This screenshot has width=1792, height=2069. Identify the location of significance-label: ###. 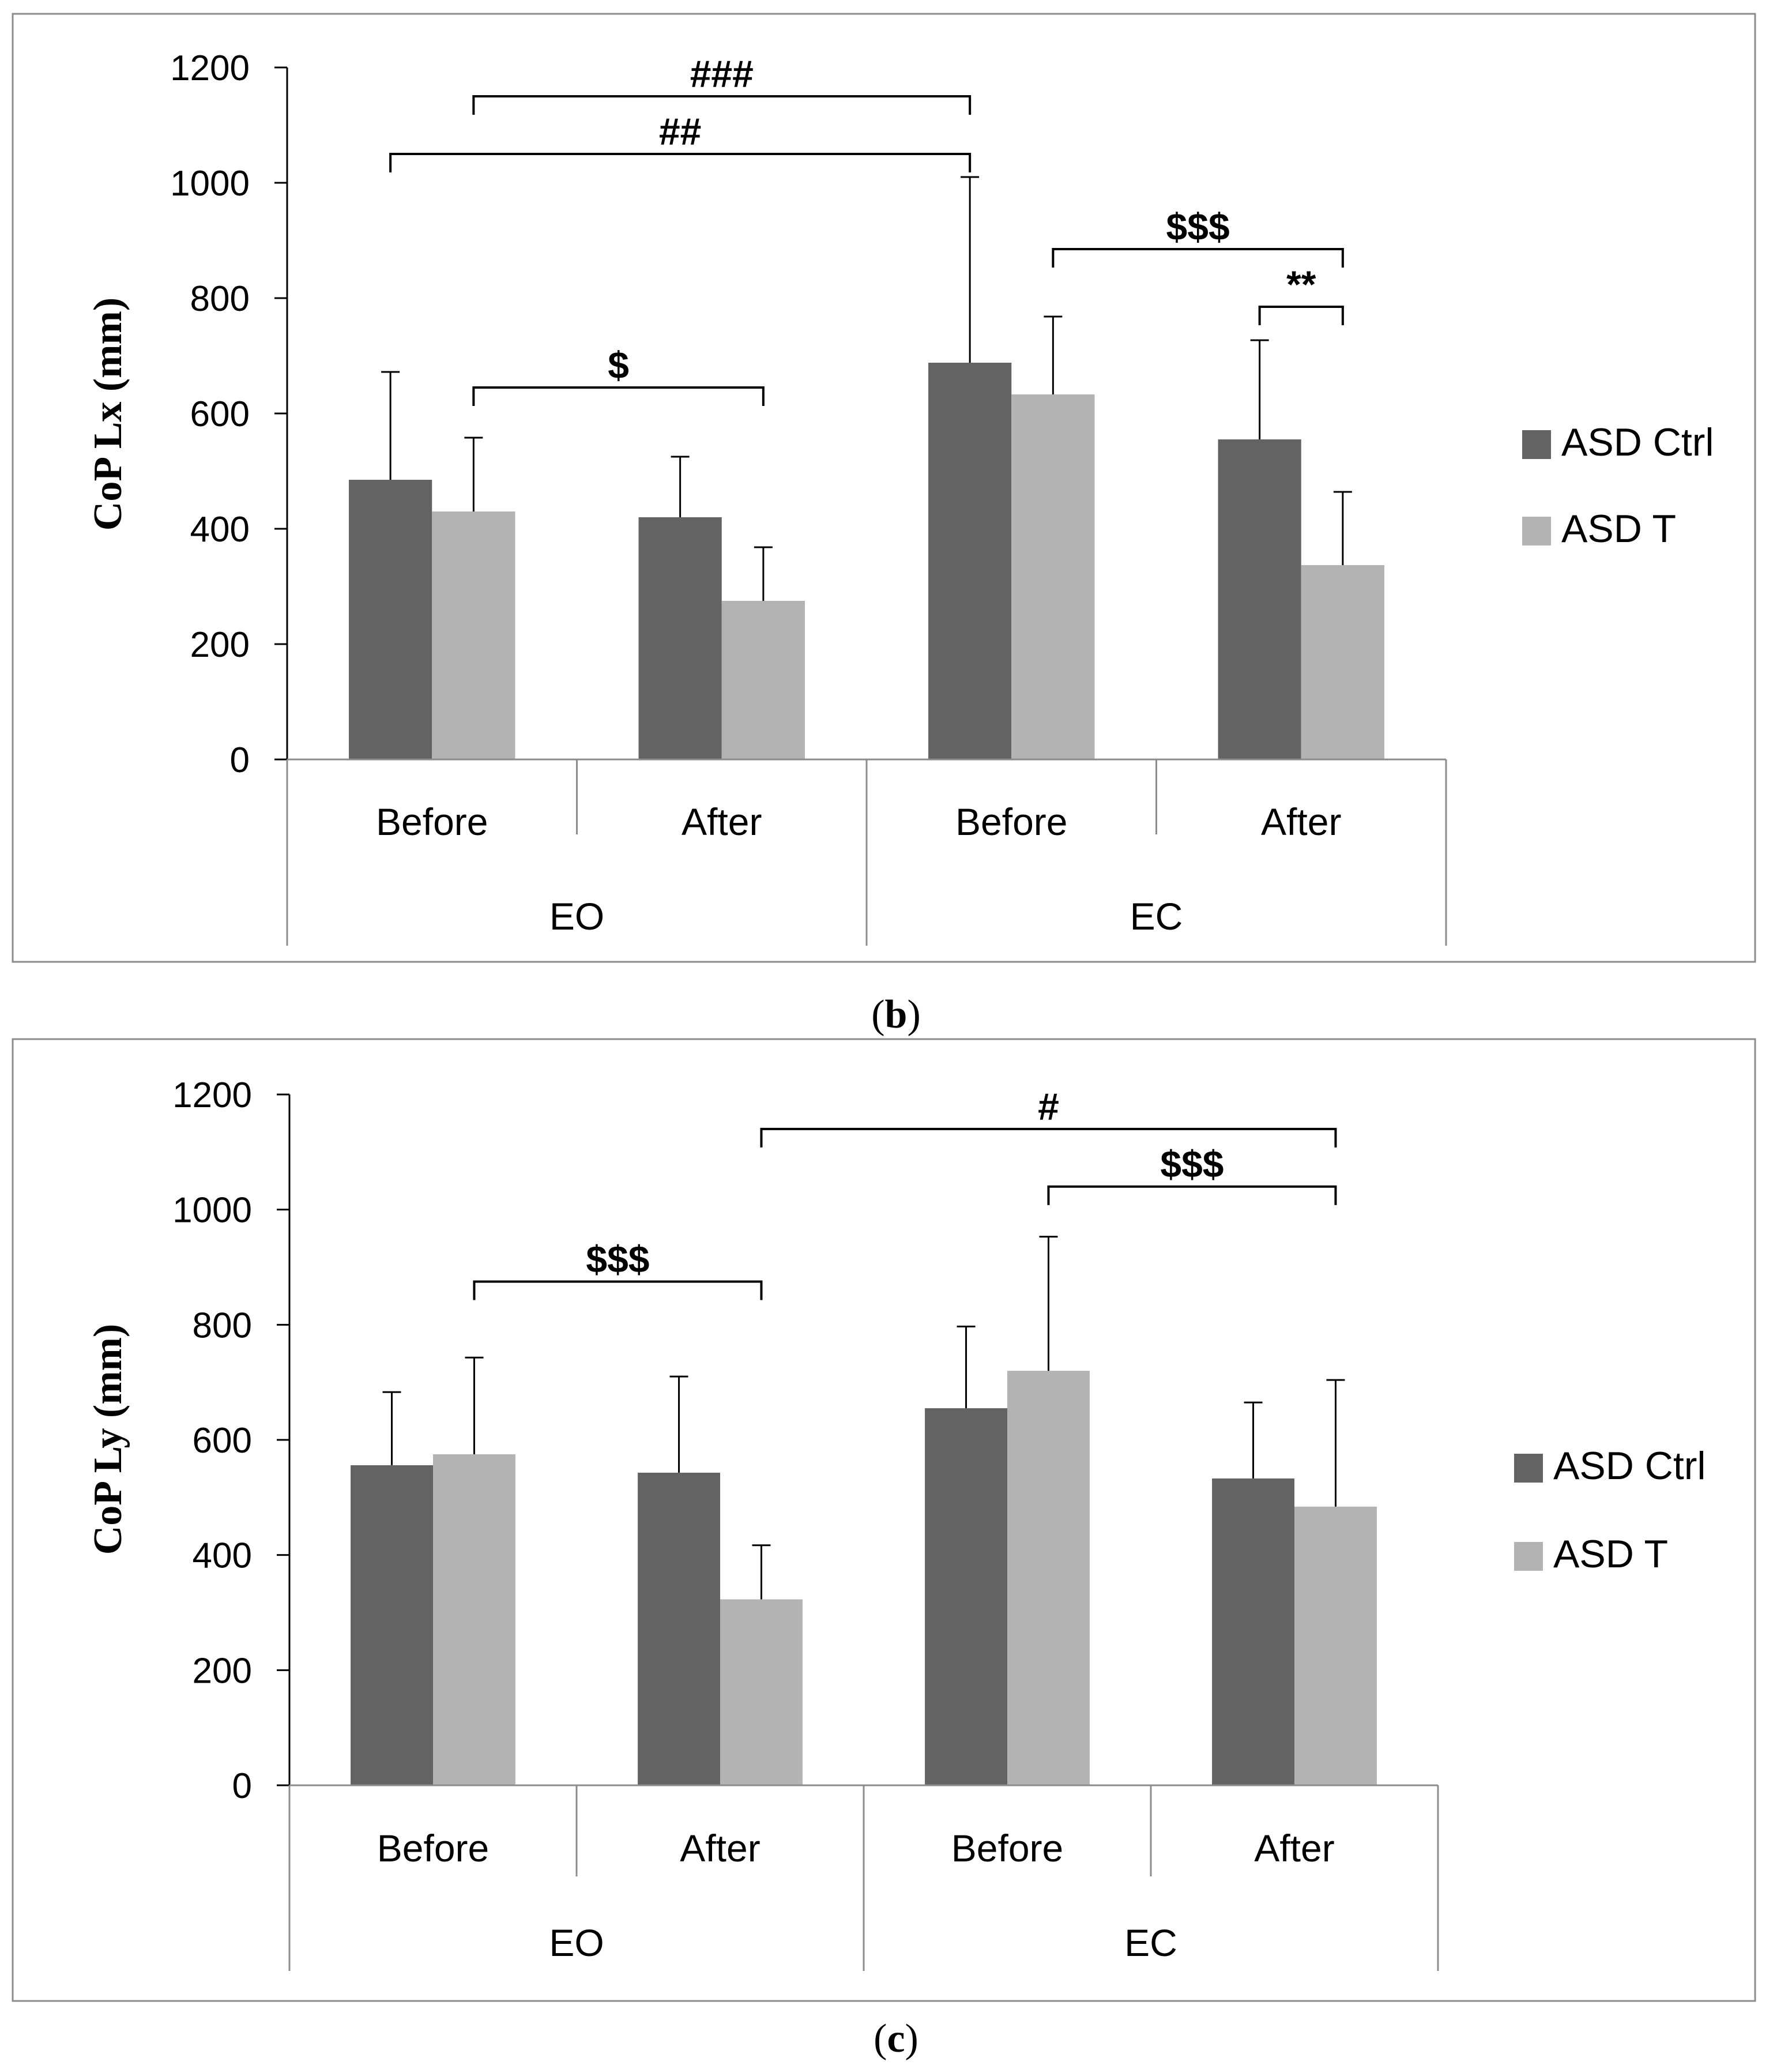
(722, 73).